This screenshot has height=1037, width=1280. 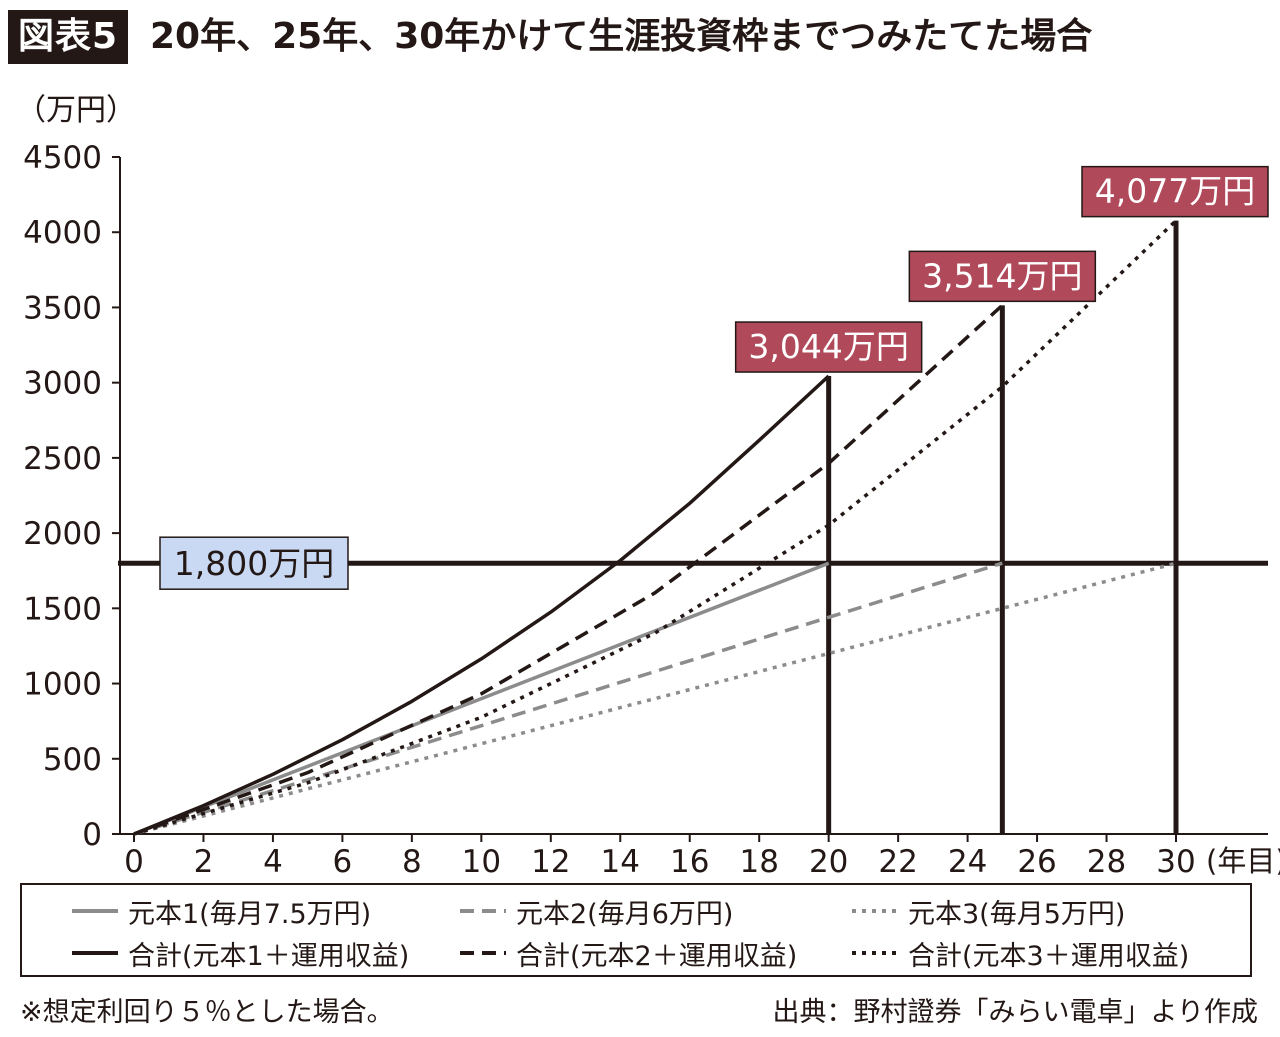 I want to click on legend-label: 合計(元本3＋運用収益), so click(x=1049, y=956).